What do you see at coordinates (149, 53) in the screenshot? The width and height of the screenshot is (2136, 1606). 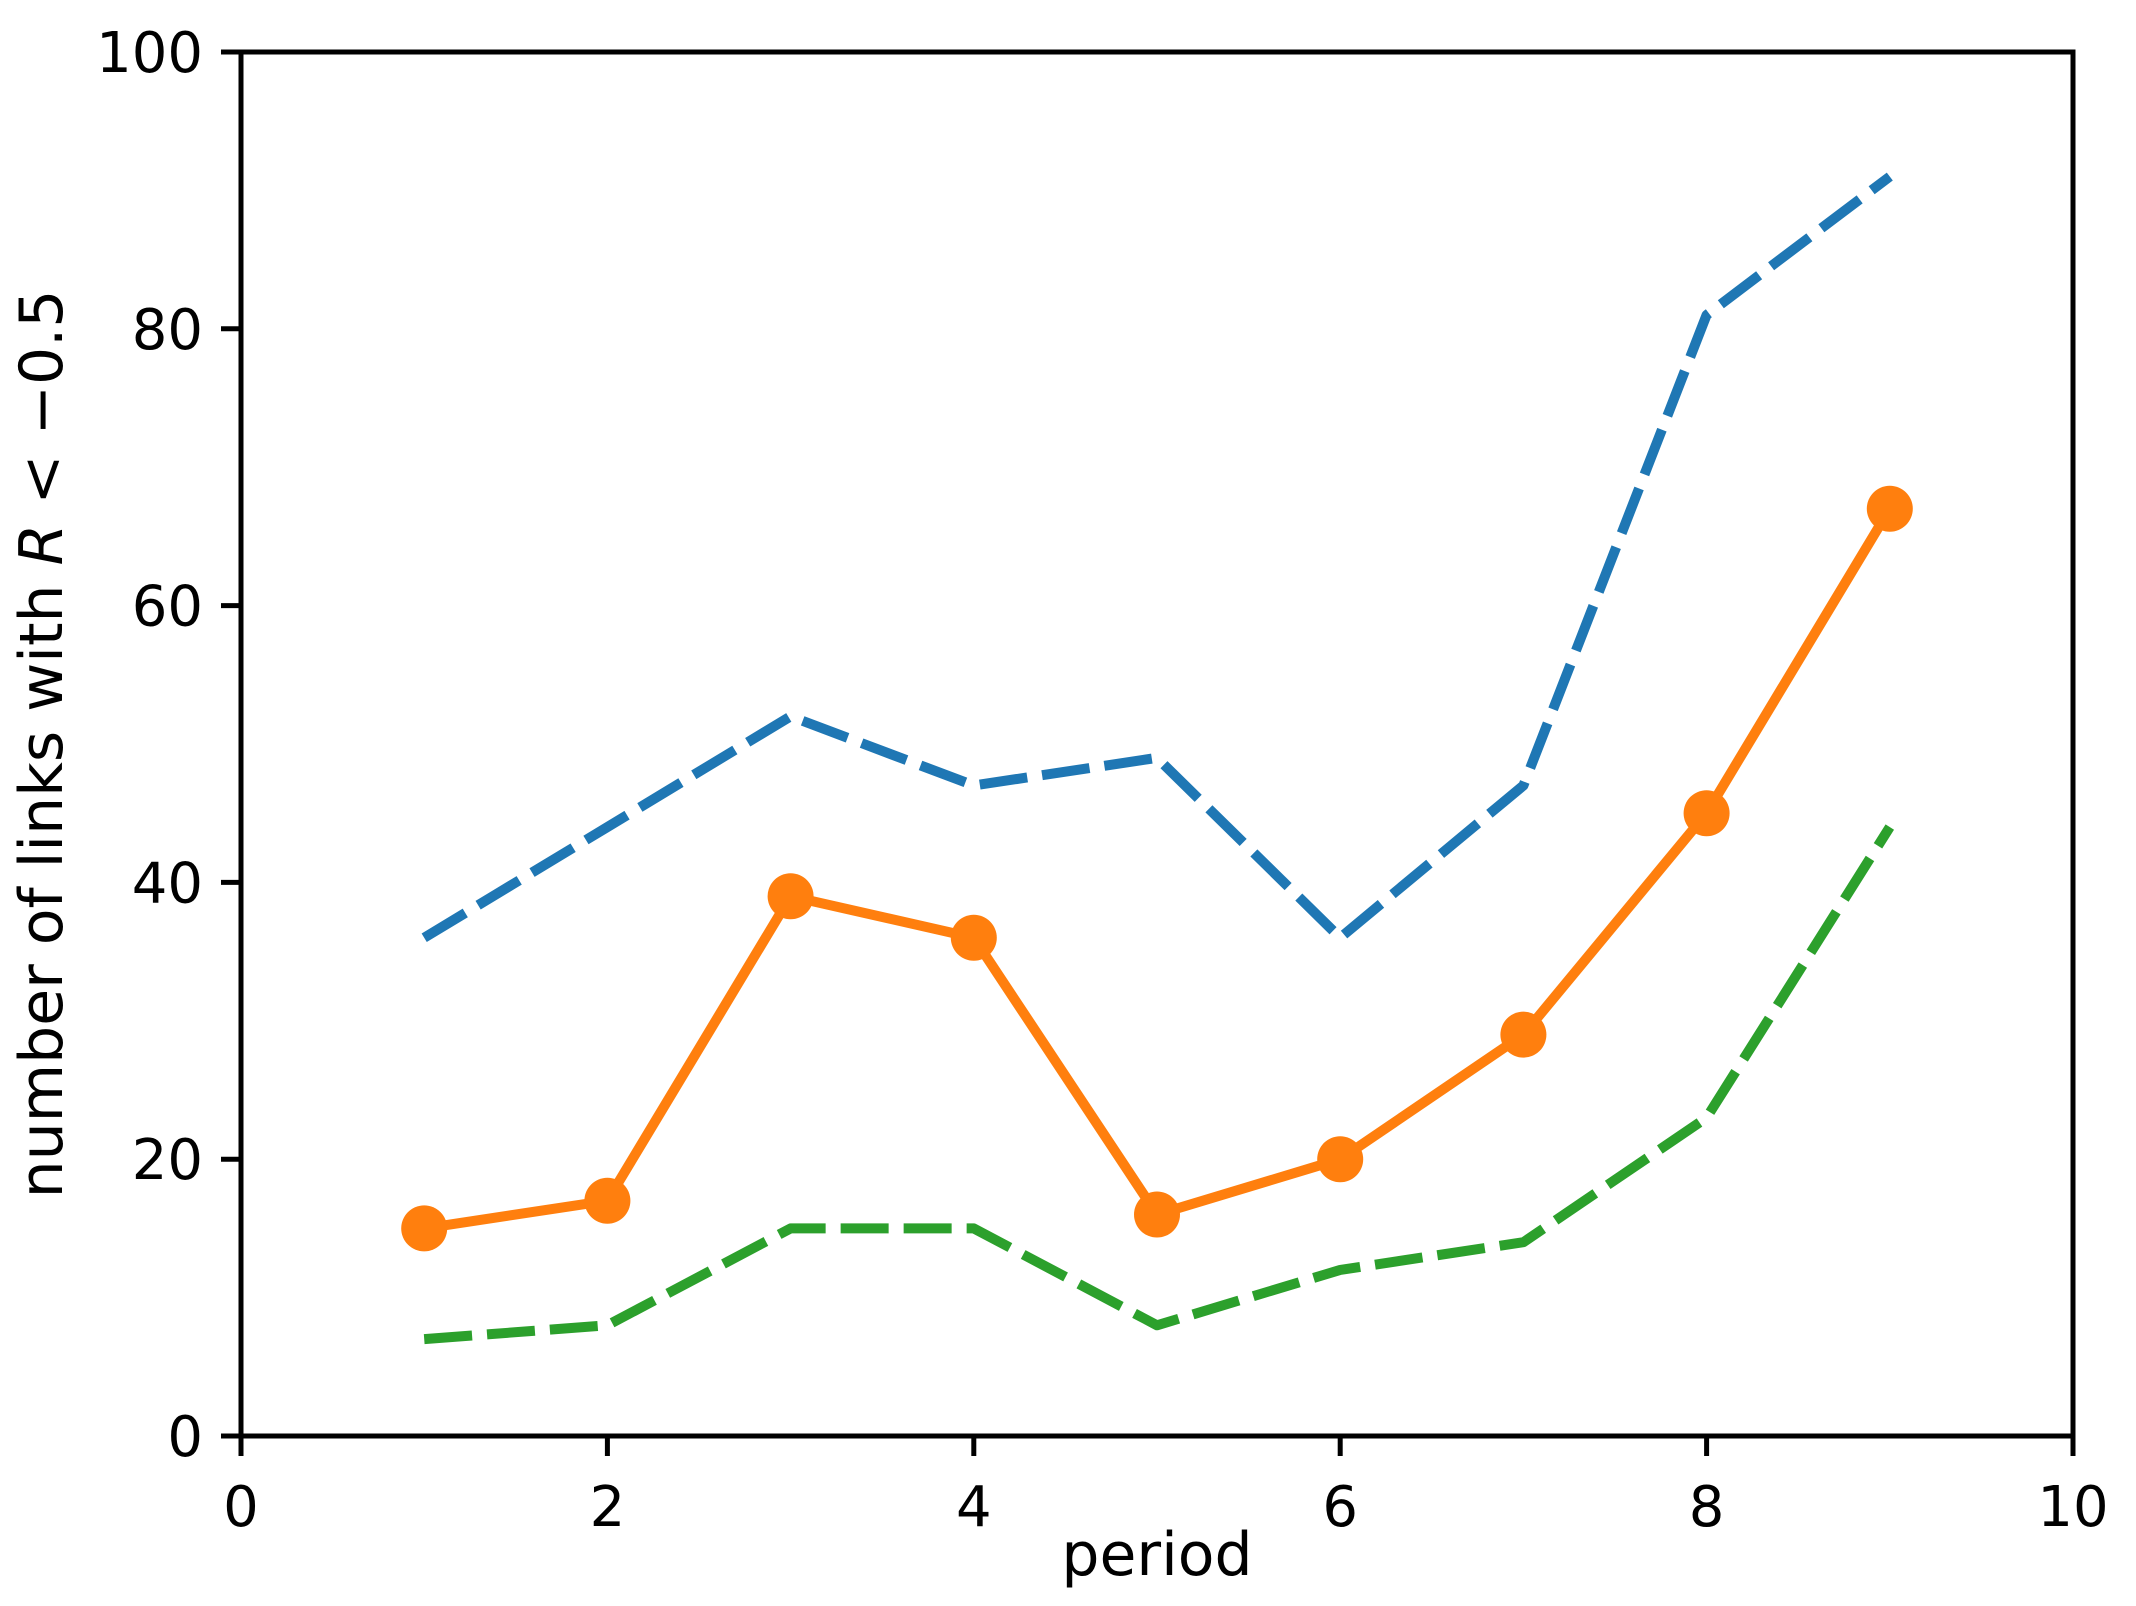 I see `y-tick-label: 100` at bounding box center [149, 53].